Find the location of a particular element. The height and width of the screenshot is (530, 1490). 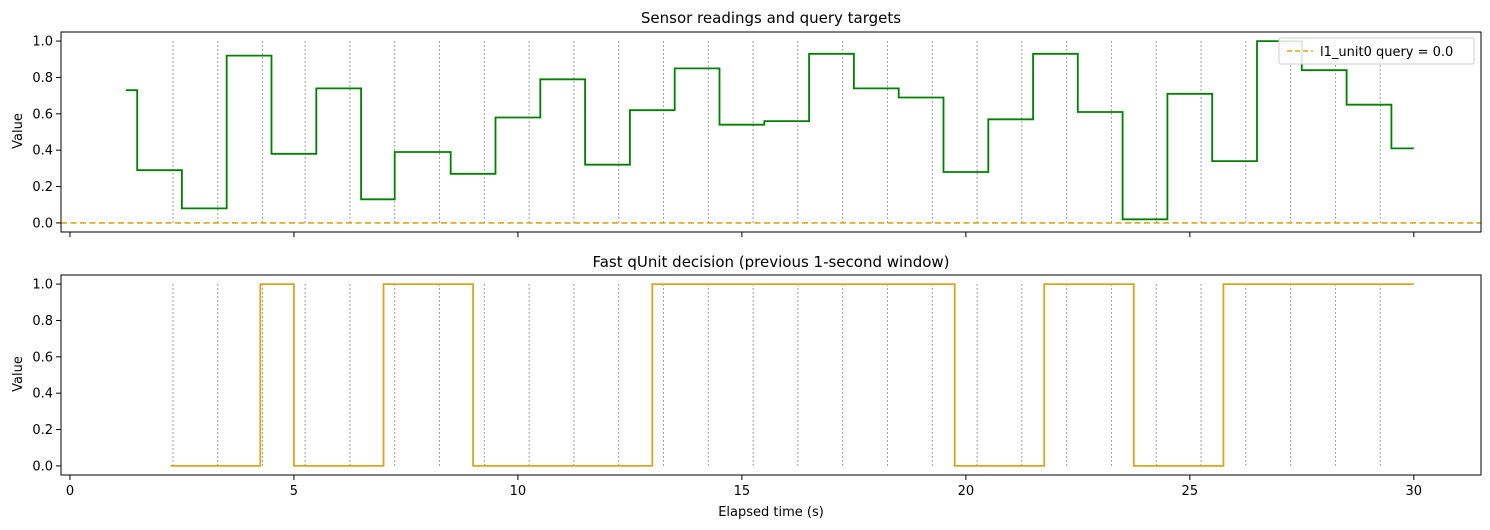

x-tick-label-1: 5 is located at coordinates (294, 491).